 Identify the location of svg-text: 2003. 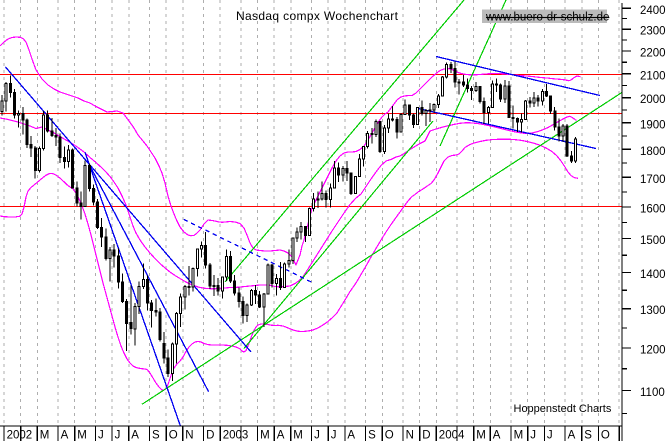
(236, 436).